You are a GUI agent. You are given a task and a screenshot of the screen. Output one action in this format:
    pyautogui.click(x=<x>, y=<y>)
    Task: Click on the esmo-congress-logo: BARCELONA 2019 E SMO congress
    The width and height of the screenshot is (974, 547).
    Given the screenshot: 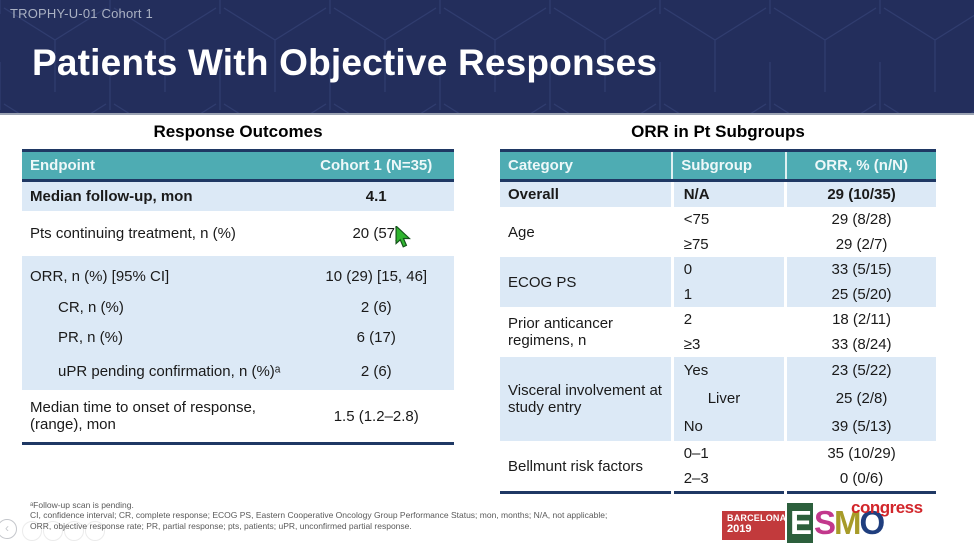 What is the action you would take?
    pyautogui.click(x=833, y=521)
    